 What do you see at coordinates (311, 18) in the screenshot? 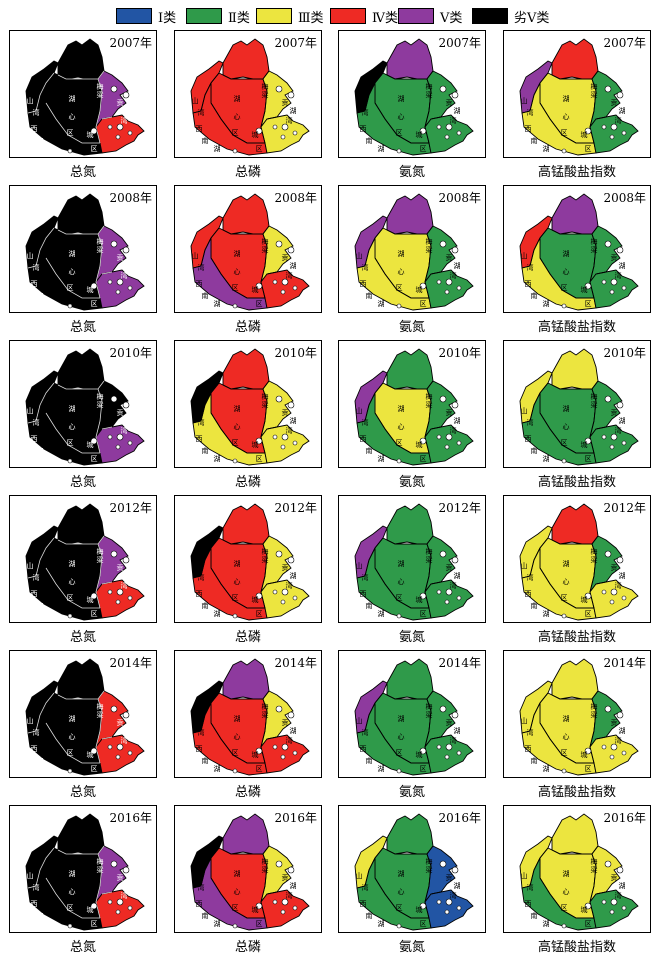
I see `legend-label: Ⅲ类` at bounding box center [311, 18].